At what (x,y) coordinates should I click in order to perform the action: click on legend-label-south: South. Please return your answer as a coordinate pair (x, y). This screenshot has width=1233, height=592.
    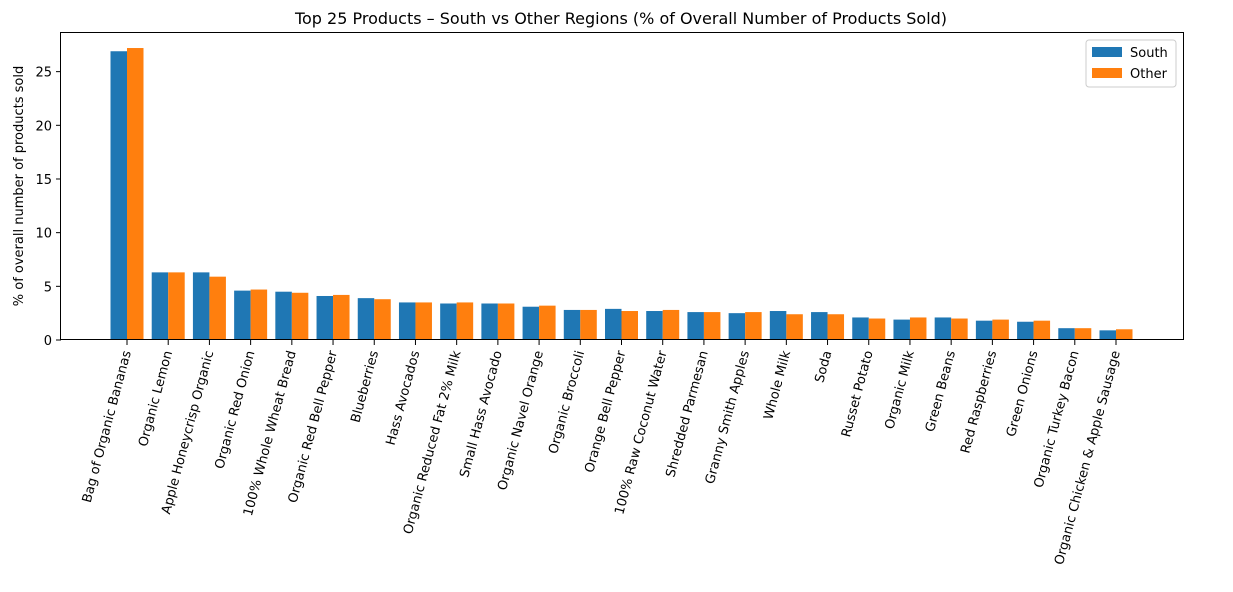
    Looking at the image, I should click on (1149, 53).